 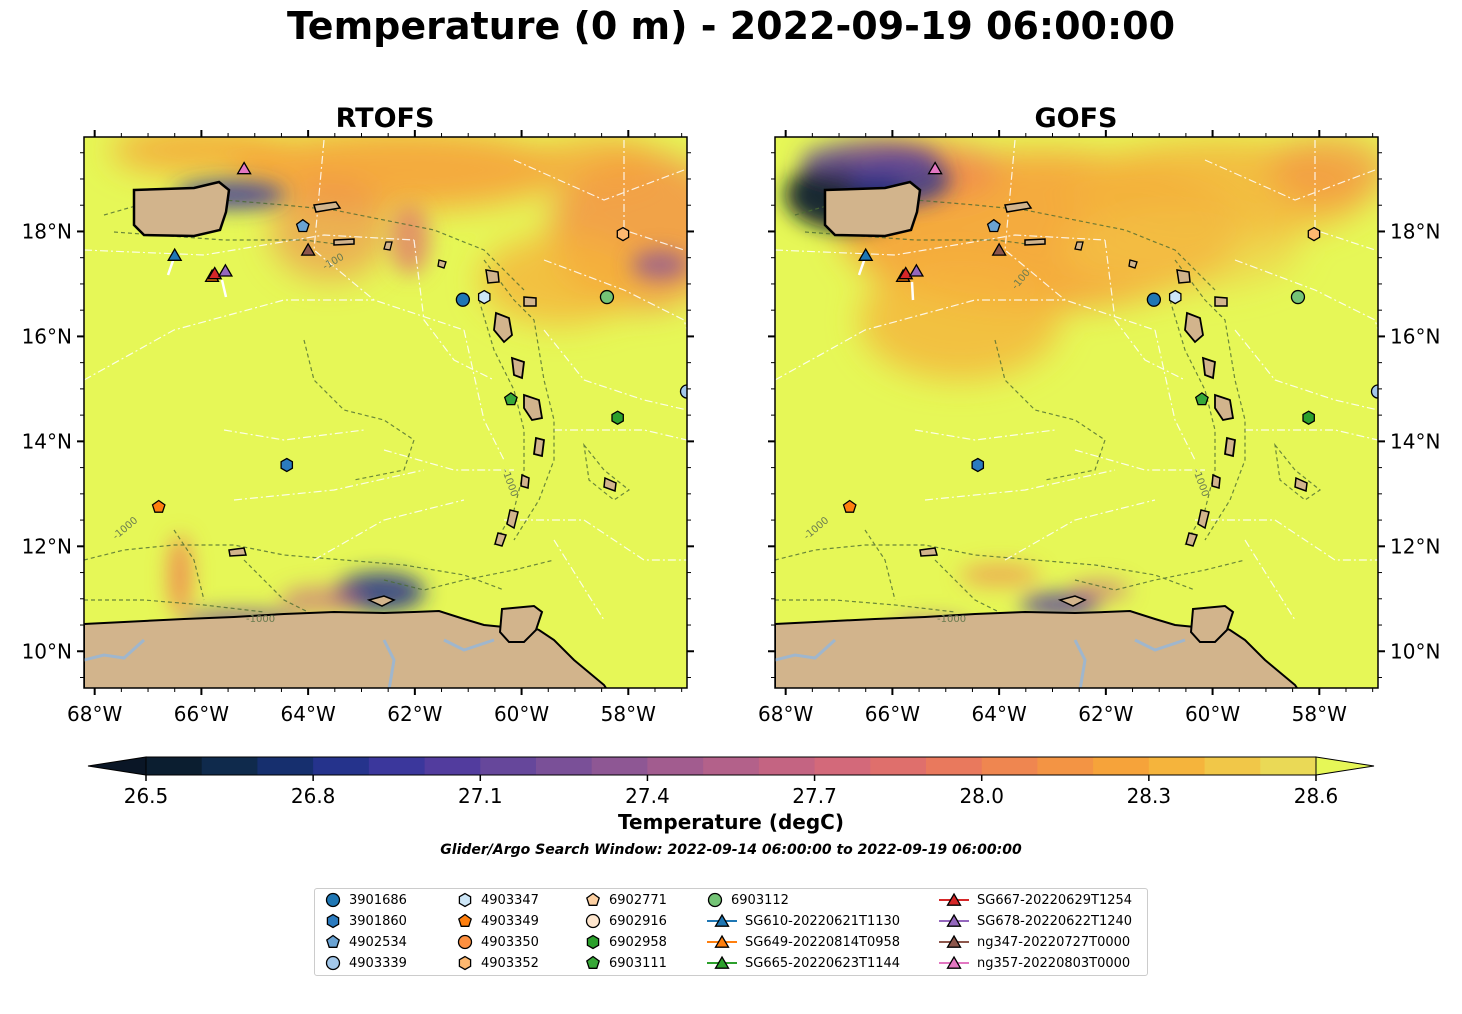 I want to click on legend-entry-SG649-20220814T0958: SG649-20220814T0958, so click(x=802, y=942).